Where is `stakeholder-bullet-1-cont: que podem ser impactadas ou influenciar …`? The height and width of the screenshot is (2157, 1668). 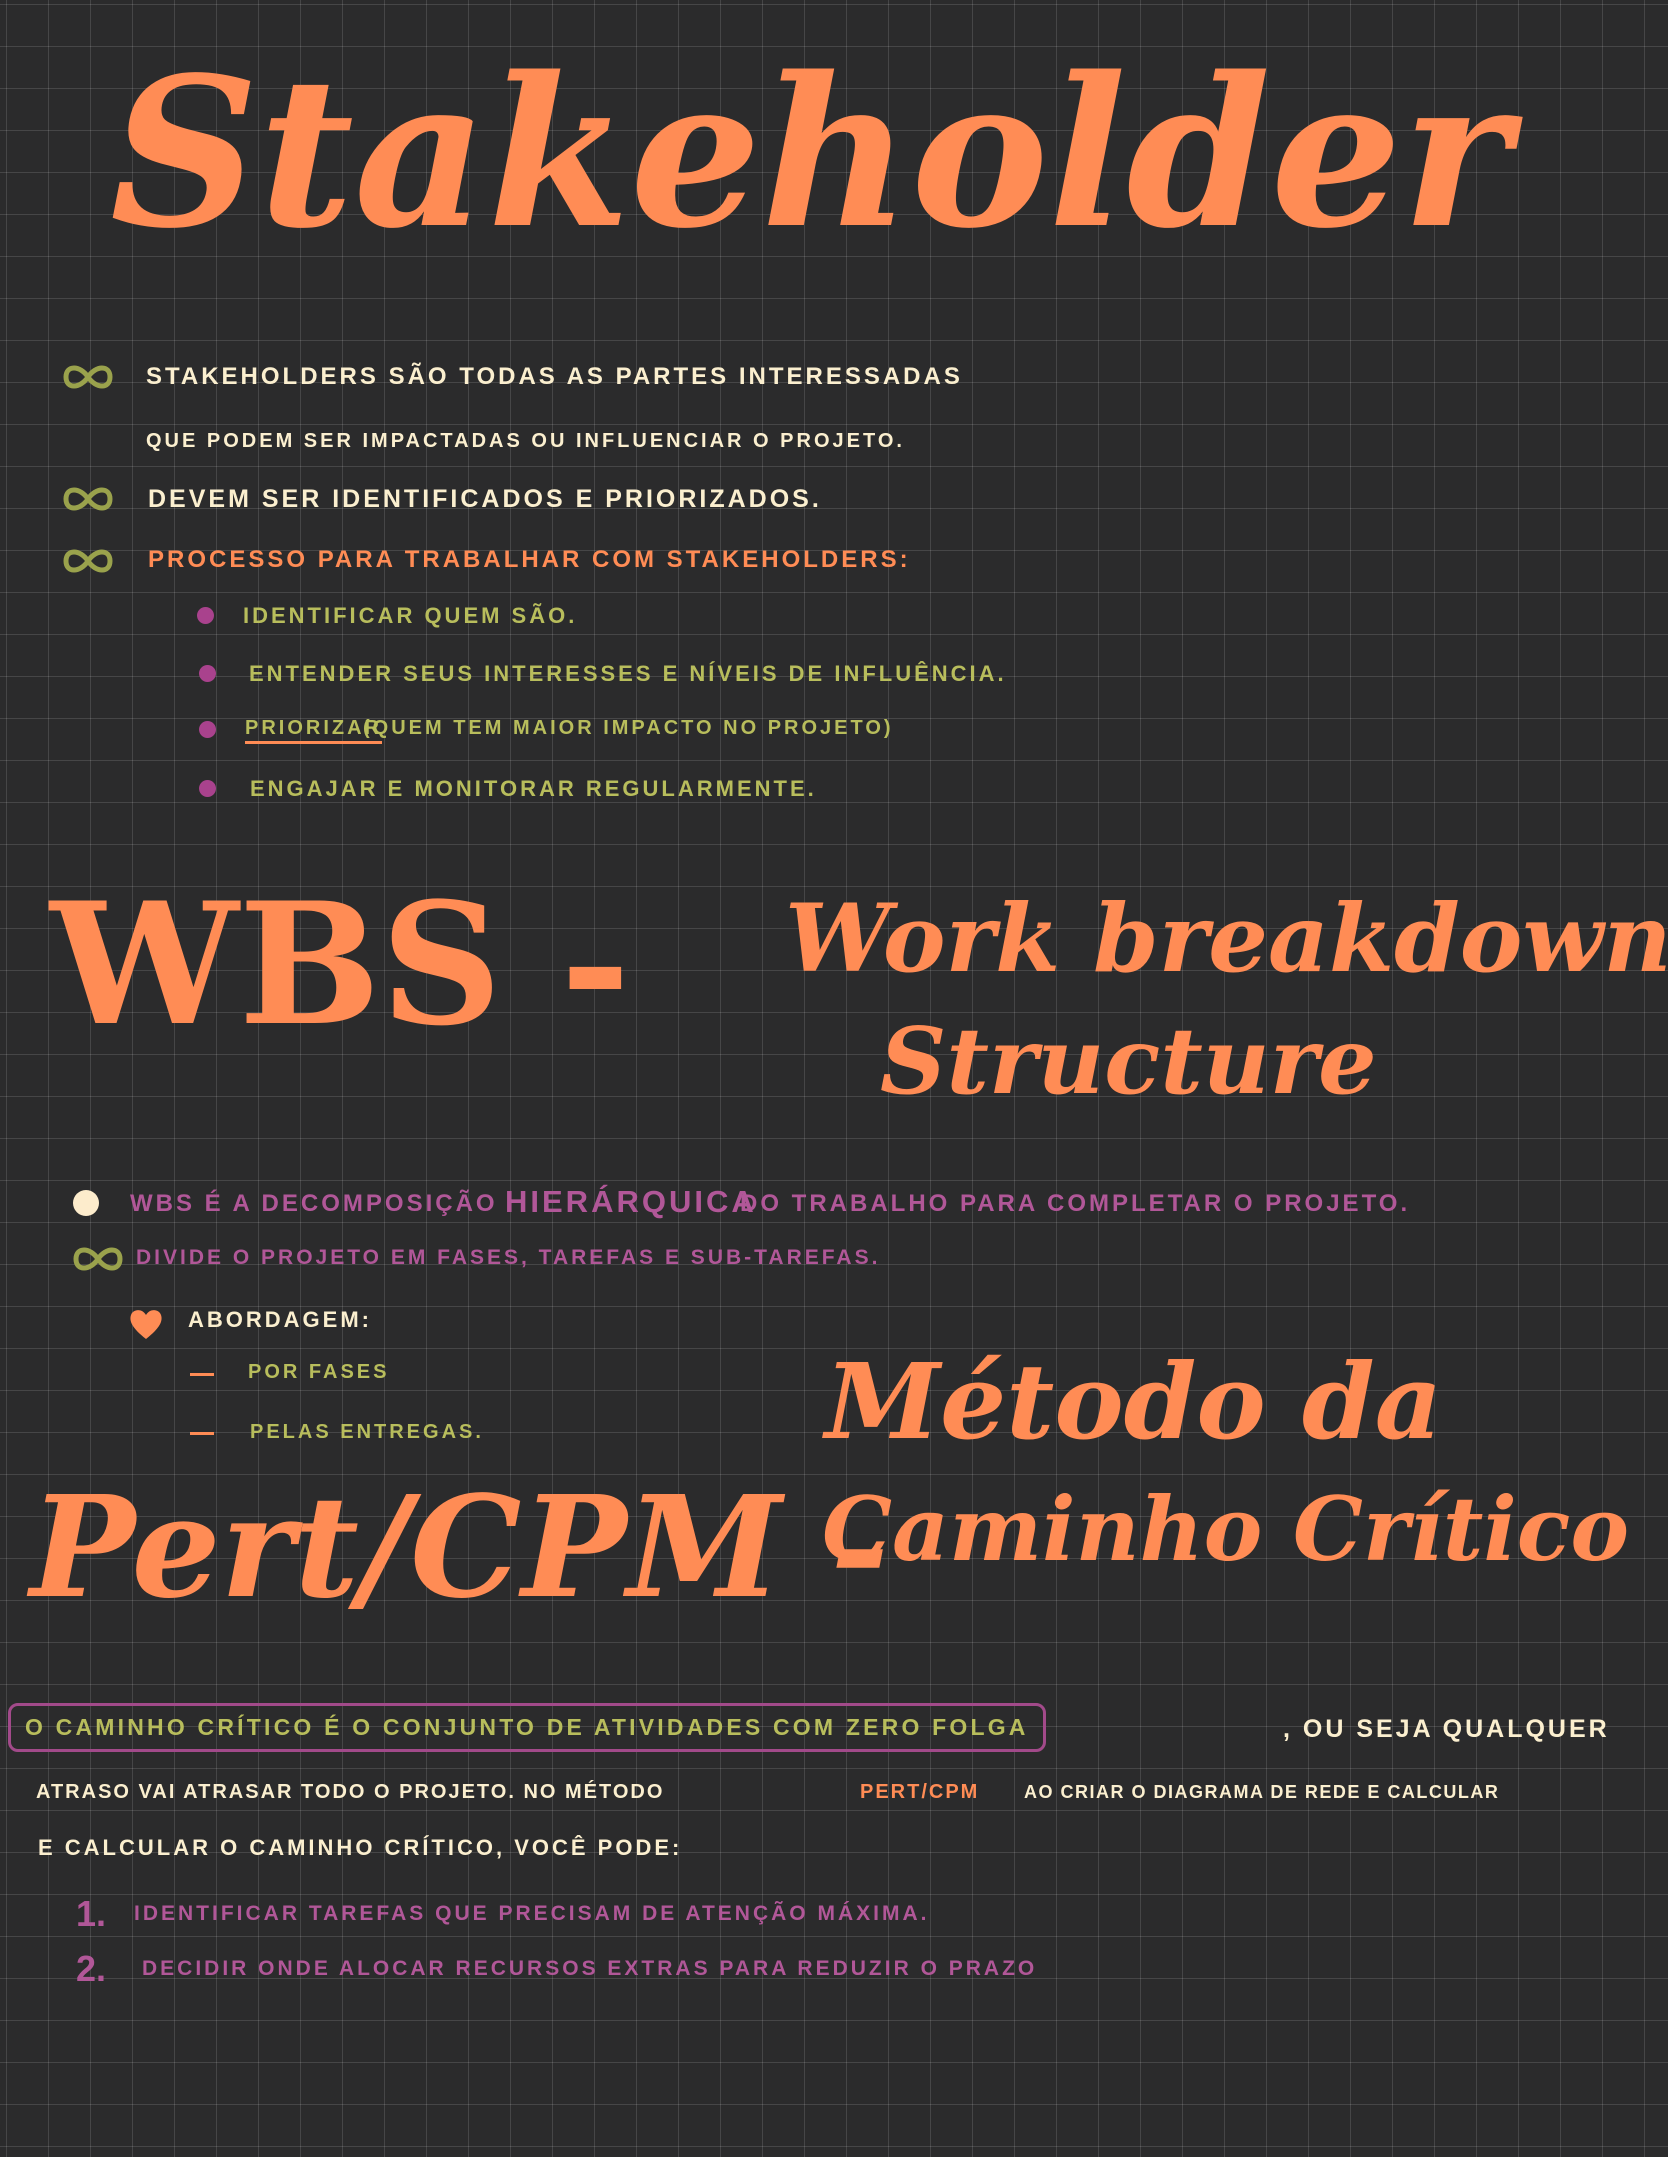
stakeholder-bullet-1-cont: que podem ser impactadas ou influenciar … is located at coordinates (525, 441).